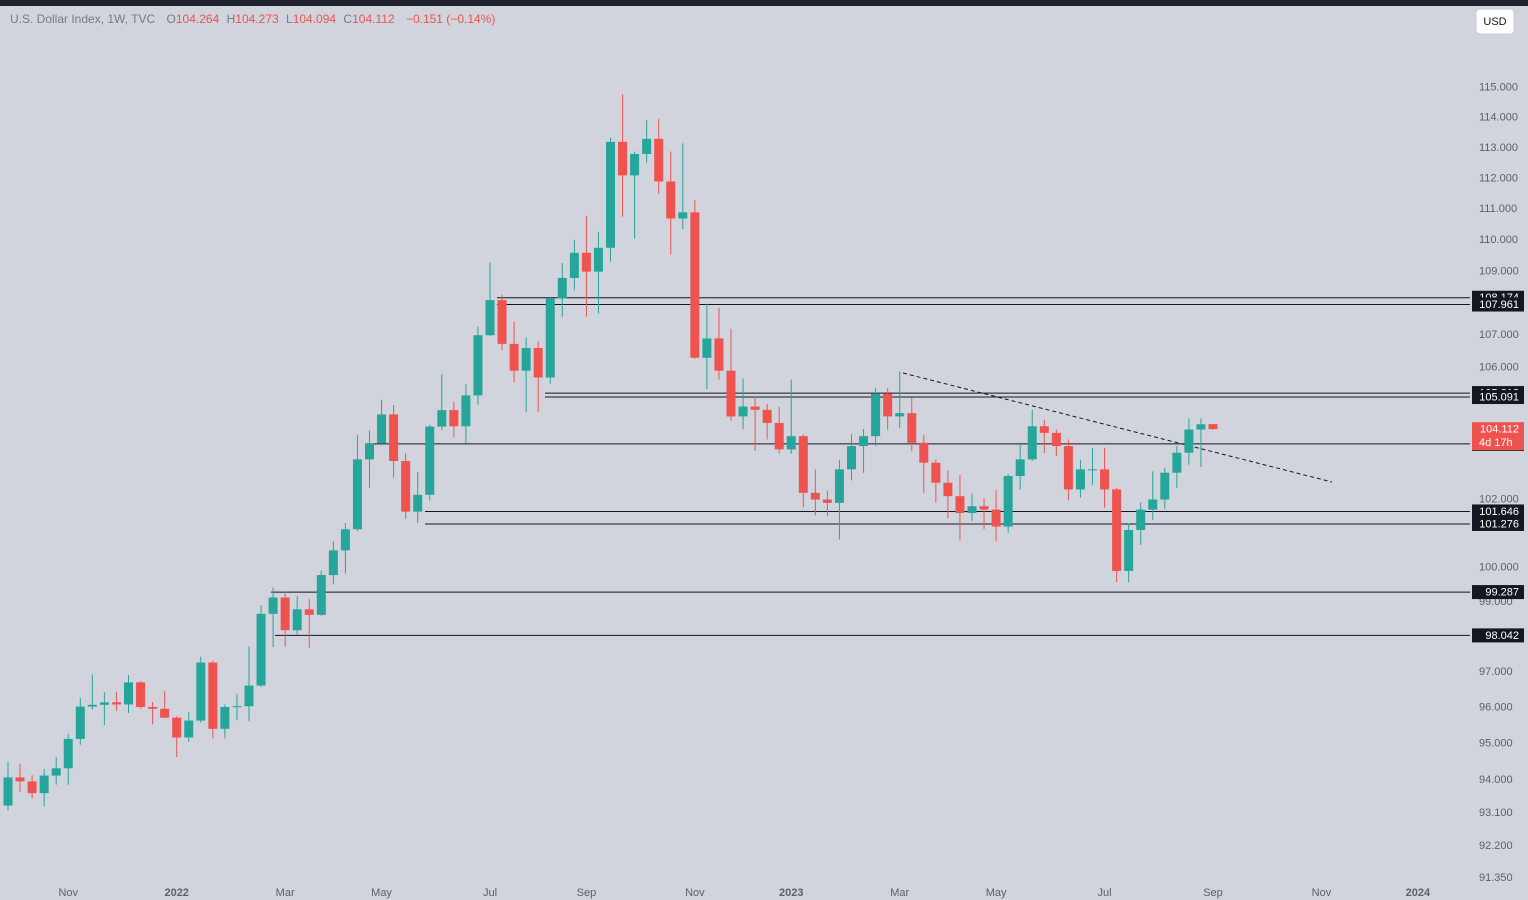 The height and width of the screenshot is (900, 1528). What do you see at coordinates (1498, 148) in the screenshot?
I see `y-tick-label: 113.000` at bounding box center [1498, 148].